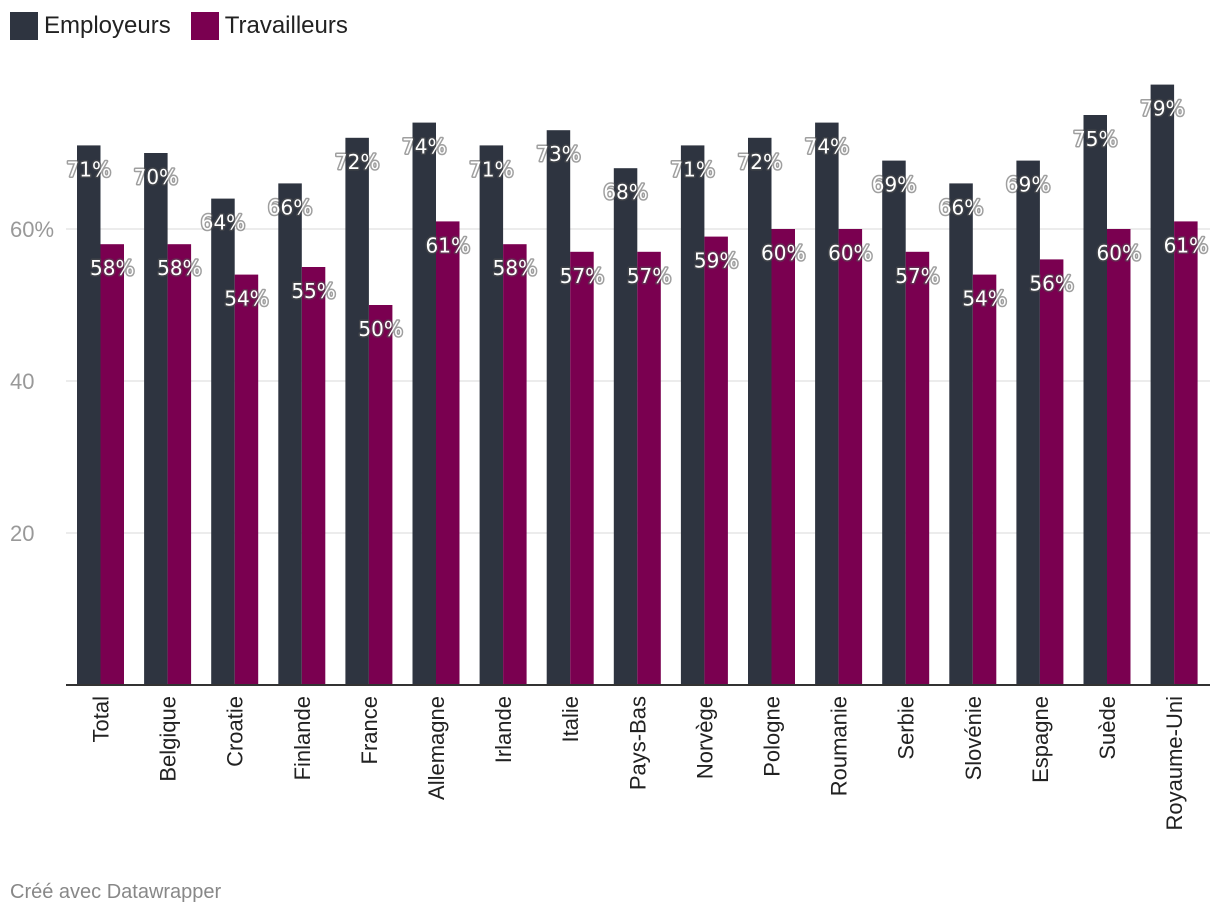 The height and width of the screenshot is (918, 1220). Describe the element at coordinates (313, 476) in the screenshot. I see `bar-travailleurs-finlande` at that location.